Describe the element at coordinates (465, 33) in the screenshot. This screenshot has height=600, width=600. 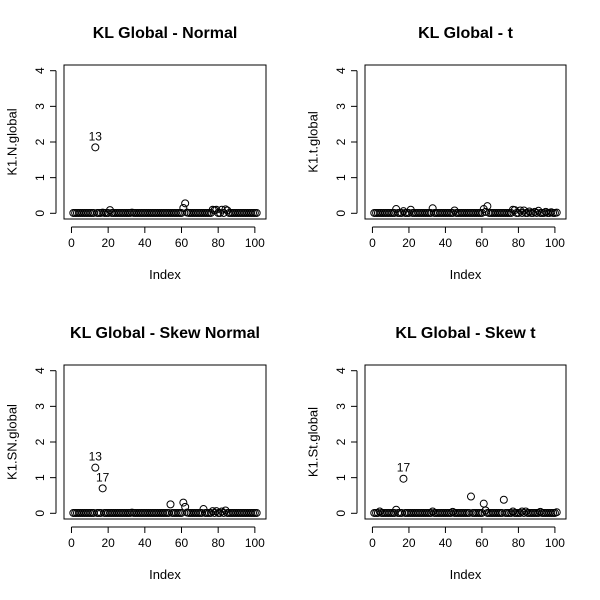
I see `chart-title: KL Global - t` at that location.